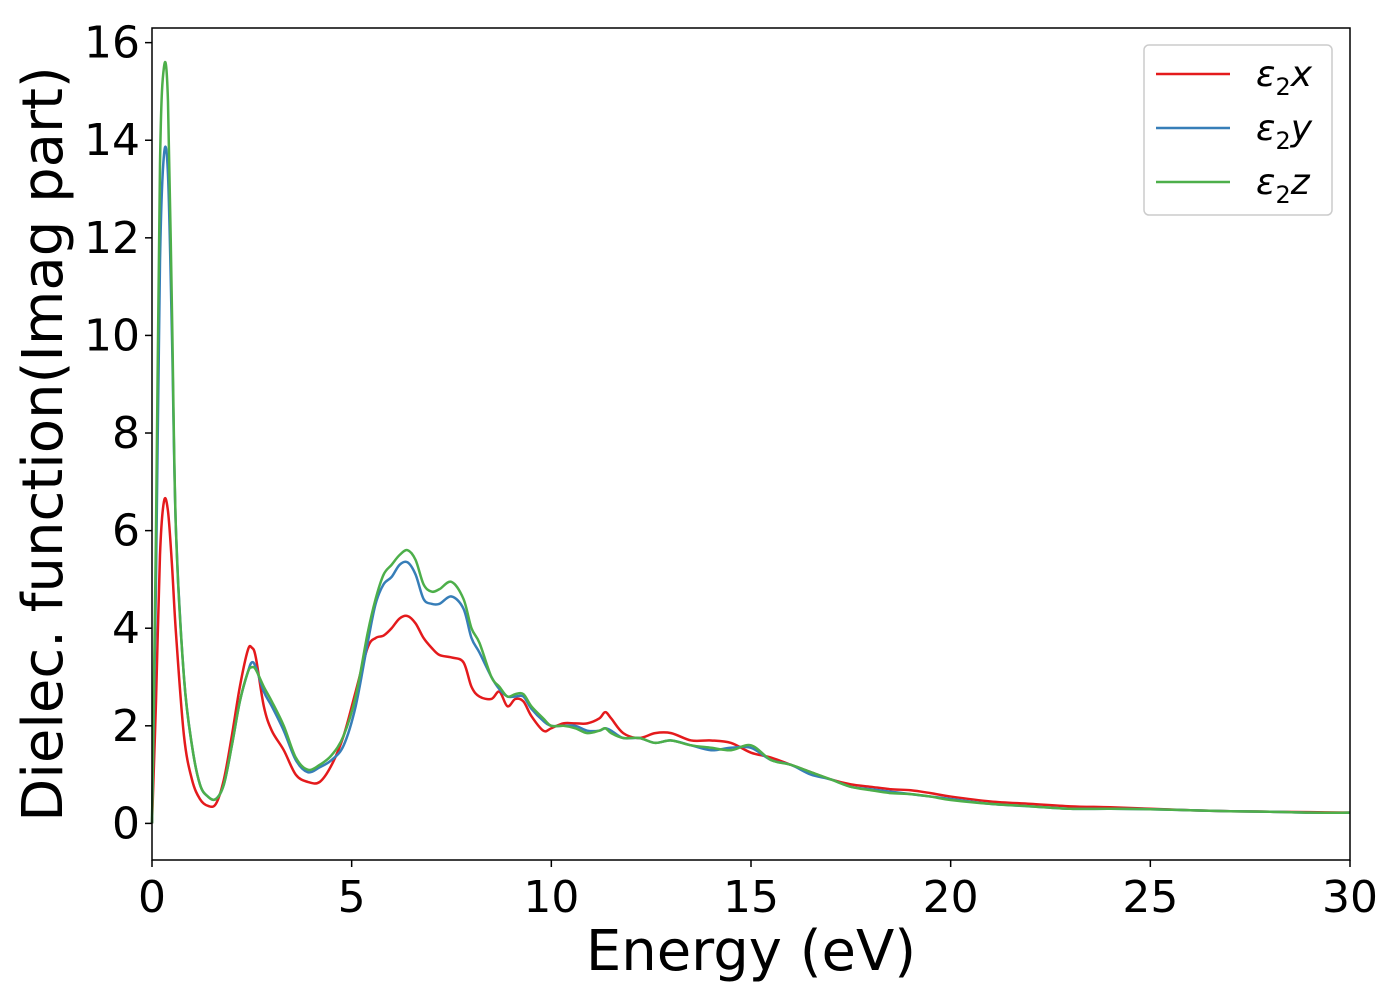 This screenshot has height=1000, width=1400. What do you see at coordinates (352, 897) in the screenshot?
I see `x-tick-label: 5` at bounding box center [352, 897].